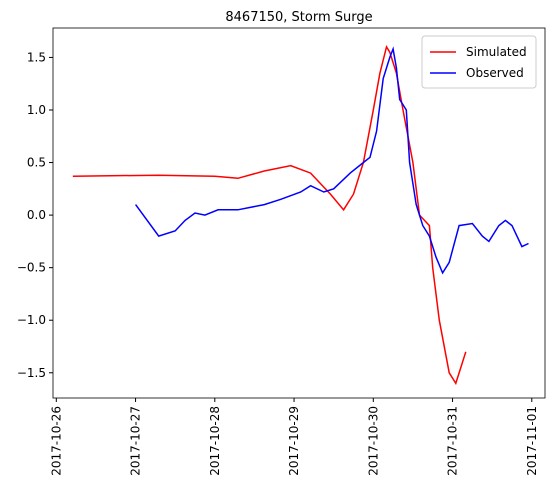 The height and width of the screenshot is (504, 559). I want to click on y-tick-label: 0.5, so click(36, 163).